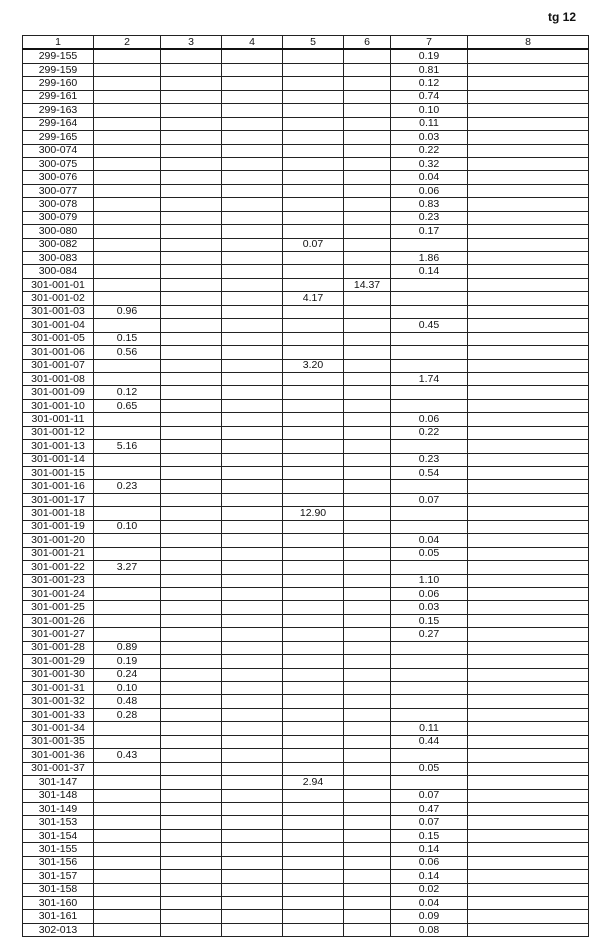 Image resolution: width=609 pixels, height=941 pixels. What do you see at coordinates (58, 339) in the screenshot?
I see `cell-col-1: 301-001-05` at bounding box center [58, 339].